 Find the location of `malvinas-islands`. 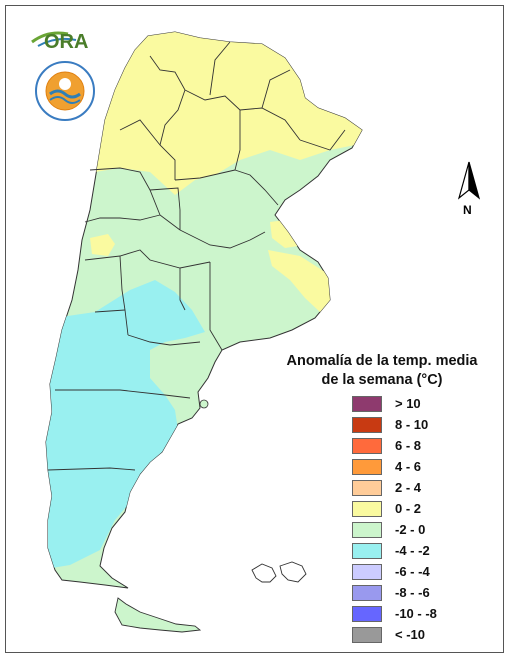

malvinas-islands is located at coordinates (279, 572).